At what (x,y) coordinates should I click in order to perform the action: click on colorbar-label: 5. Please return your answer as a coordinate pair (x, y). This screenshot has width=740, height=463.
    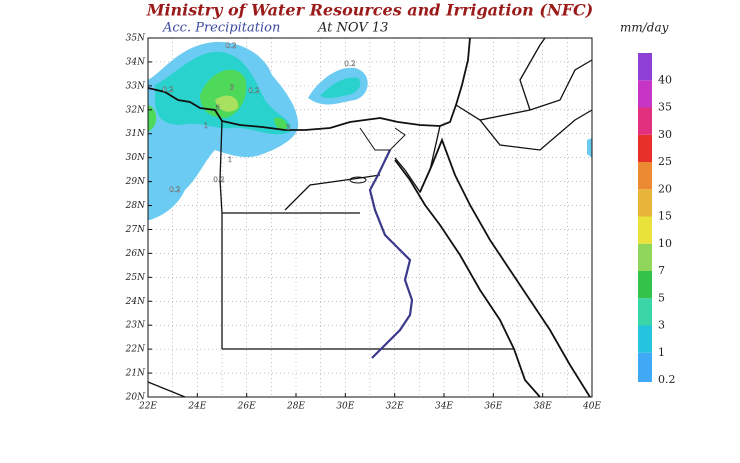
    Looking at the image, I should click on (661, 297).